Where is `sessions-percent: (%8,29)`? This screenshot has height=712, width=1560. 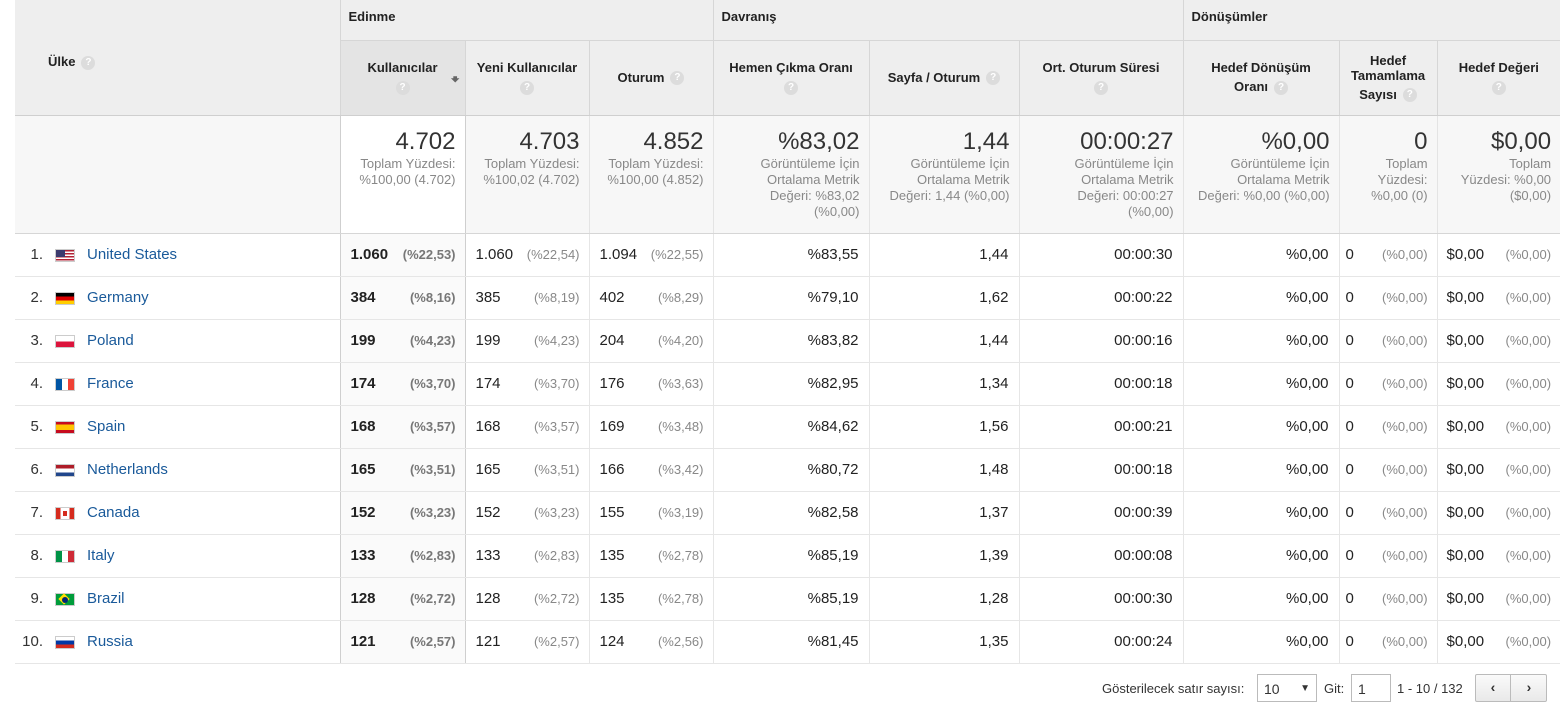 sessions-percent: (%8,29) is located at coordinates (680, 297).